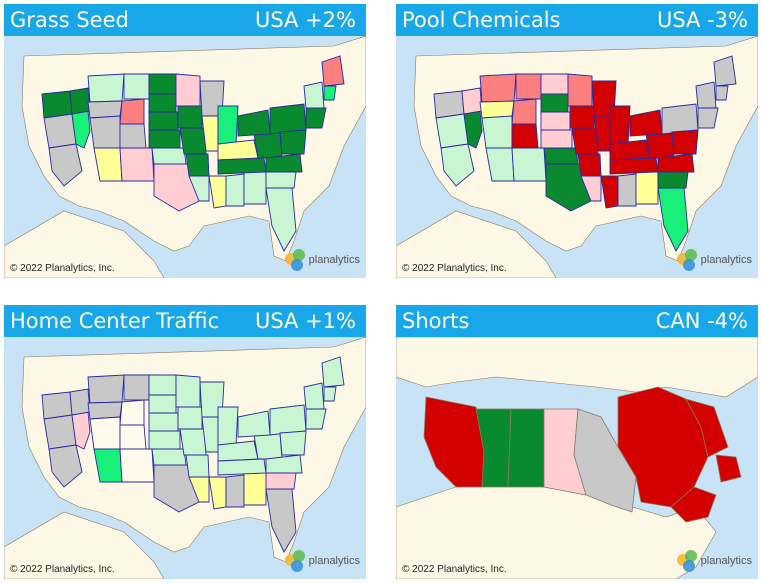 Image resolution: width=762 pixels, height=584 pixels. I want to click on panel-change: CAN -4%, so click(701, 321).